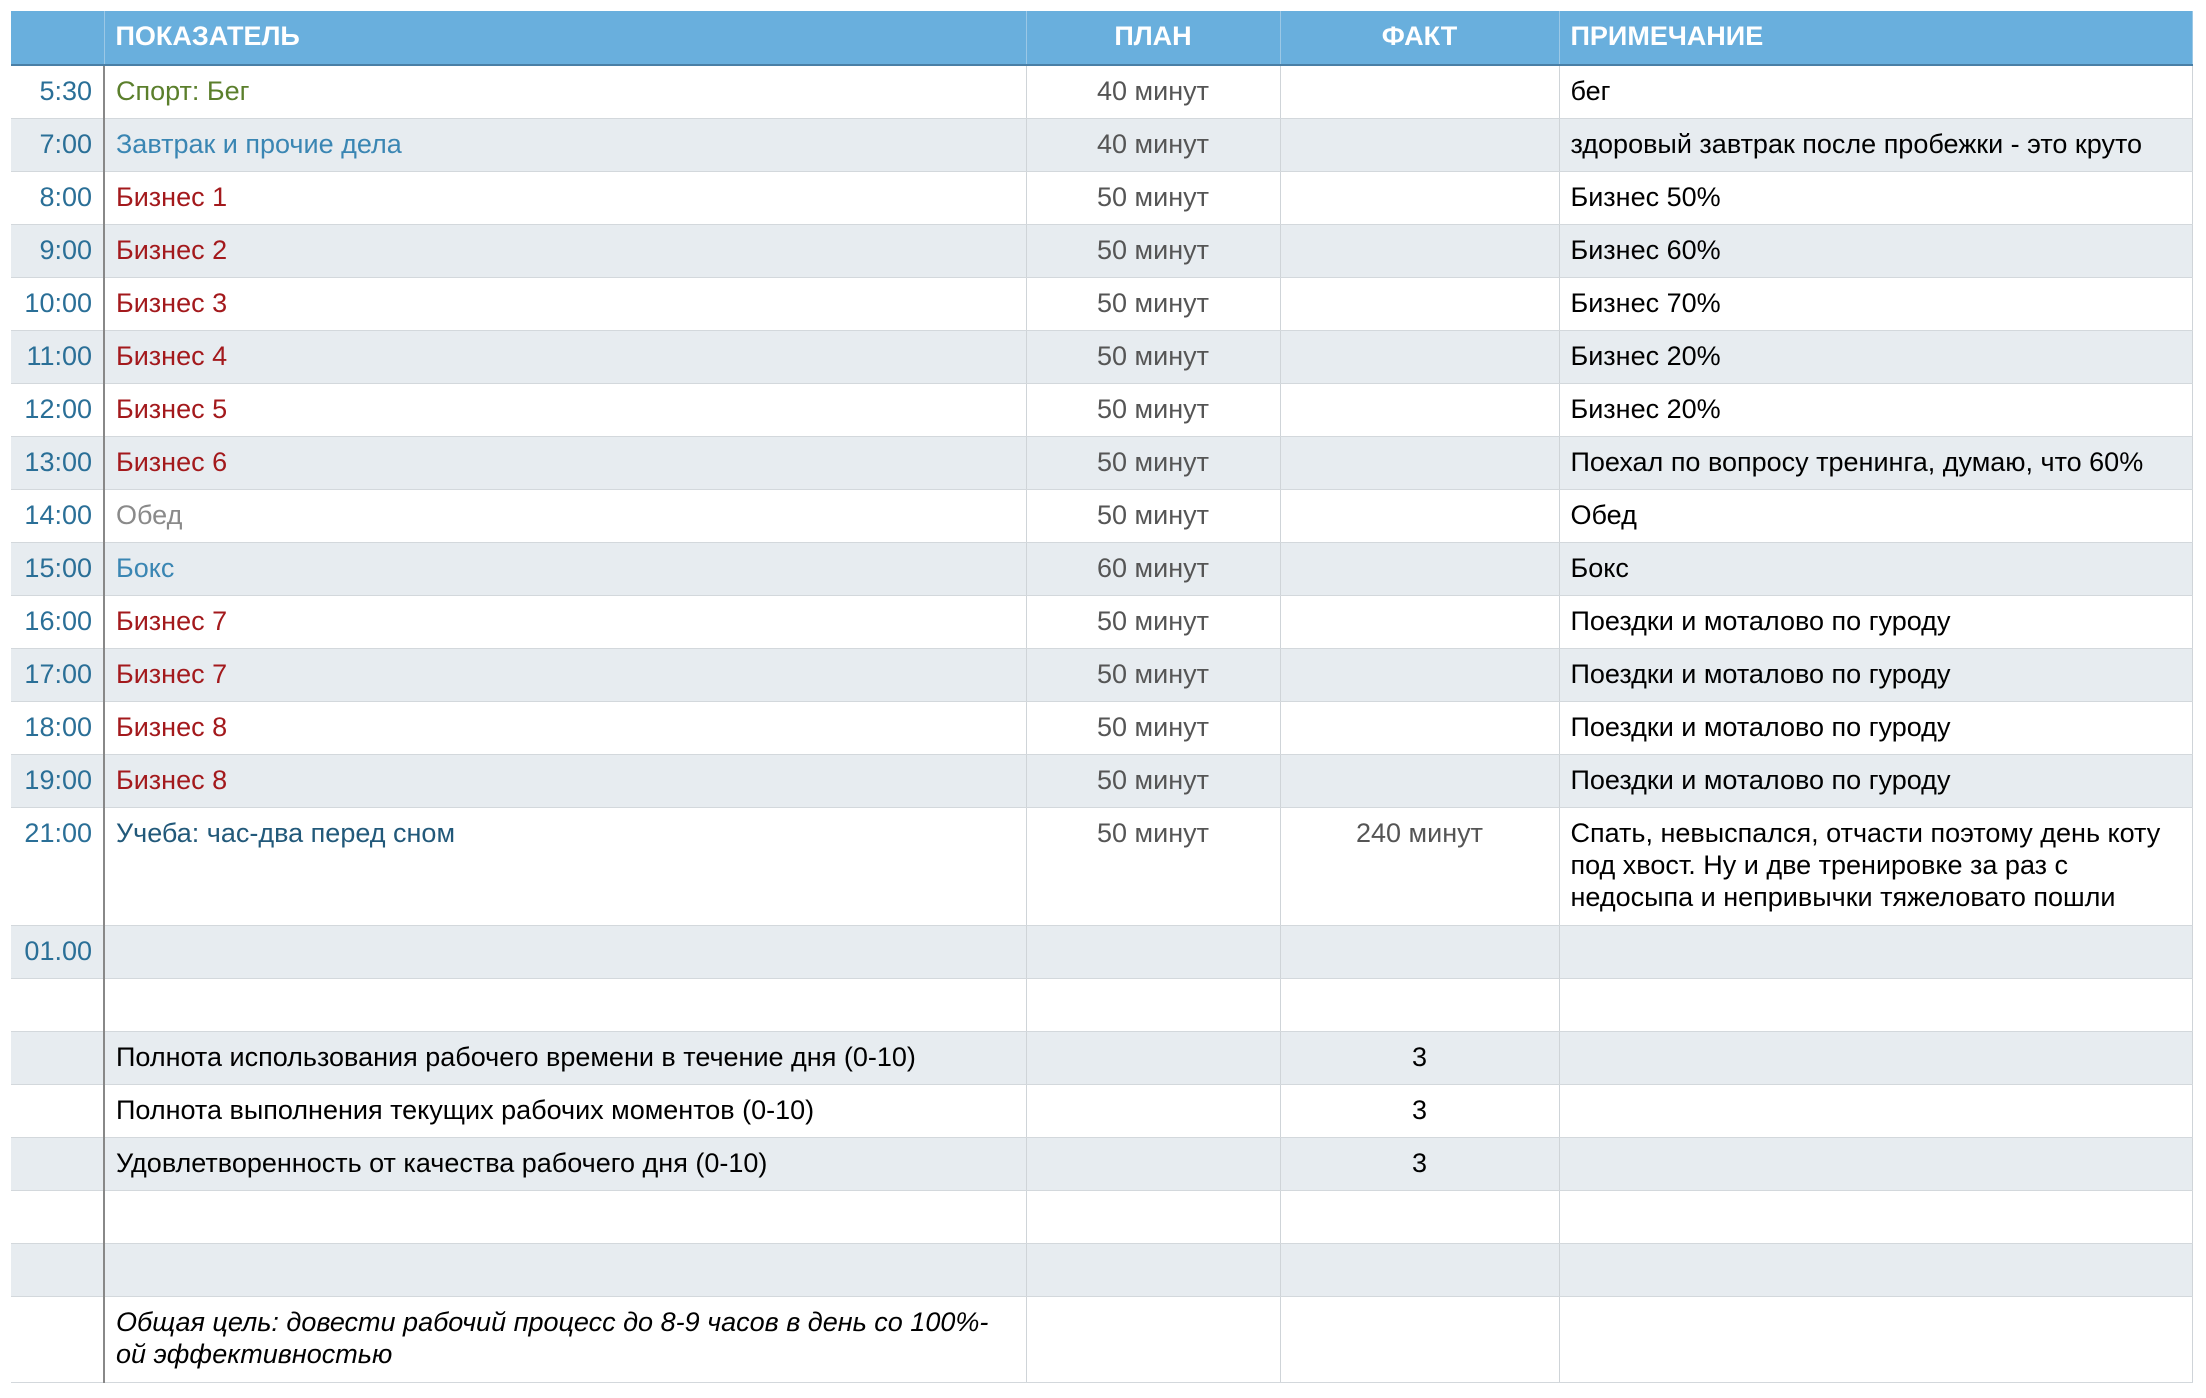 This screenshot has width=2206, height=1398. Describe the element at coordinates (565, 304) in the screenshot. I see `item-cell: Бизнес 3` at that location.